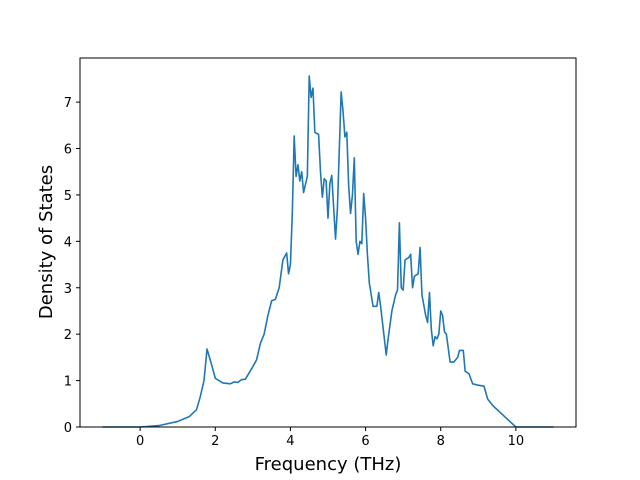 The image size is (640, 480). I want to click on x-tick-label: 6, so click(365, 441).